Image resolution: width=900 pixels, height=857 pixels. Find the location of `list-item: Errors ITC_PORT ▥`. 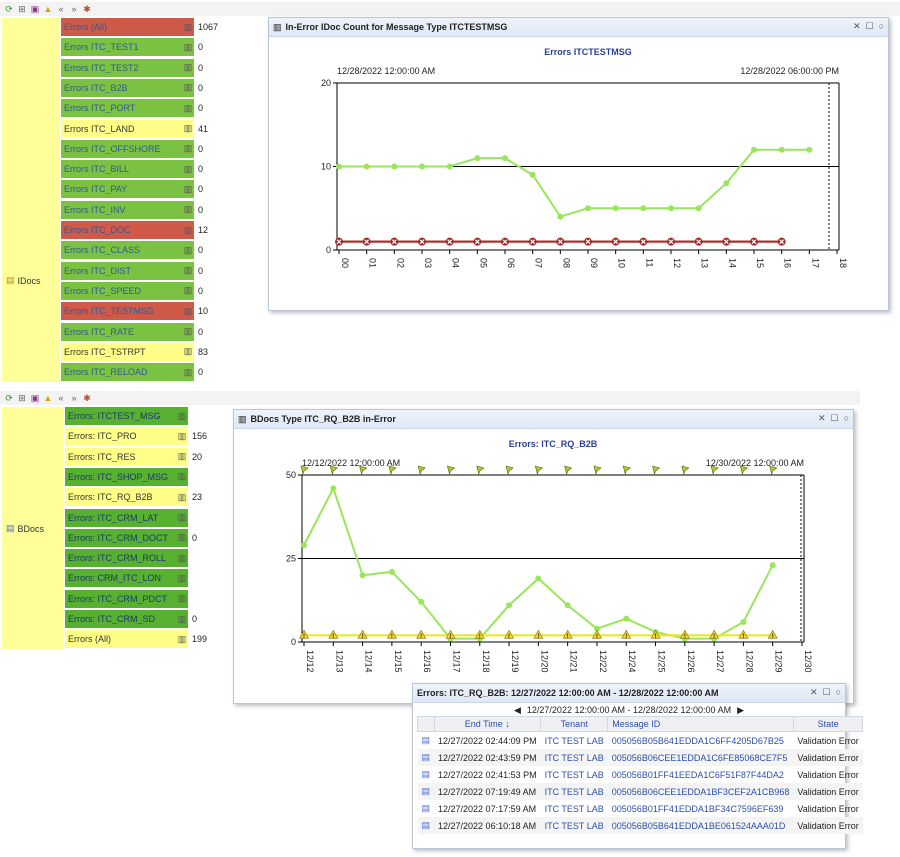

list-item: Errors ITC_PORT ▥ is located at coordinates (127, 108).